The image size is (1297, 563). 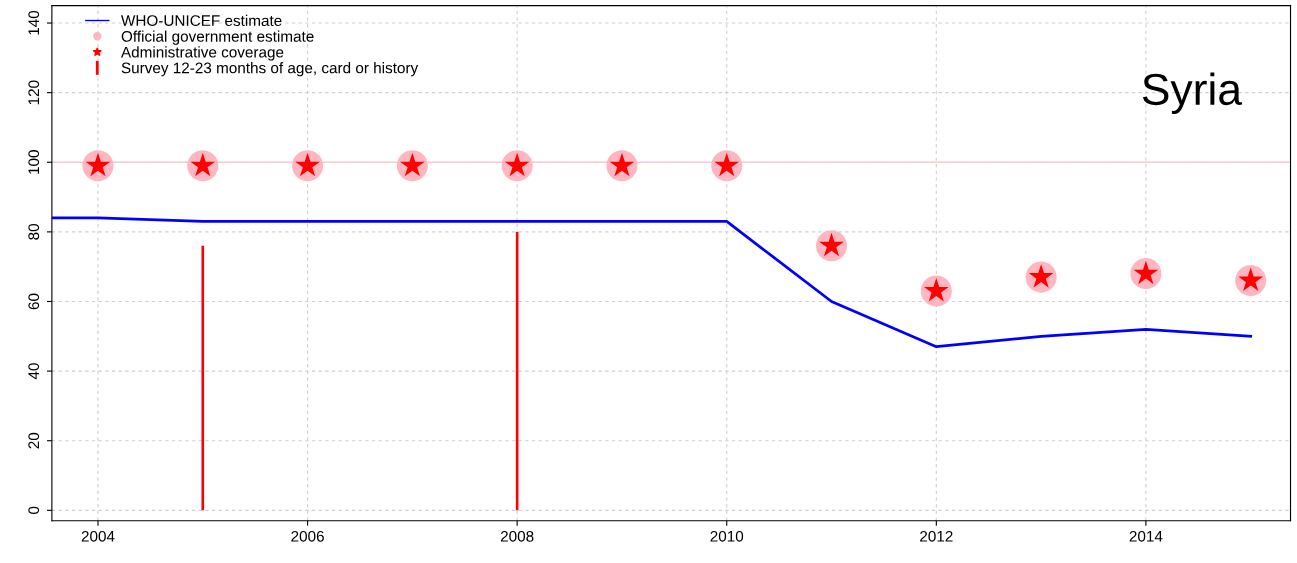 What do you see at coordinates (201, 20) in the screenshot?
I see `legend-label: WHO-UNICEF estimate` at bounding box center [201, 20].